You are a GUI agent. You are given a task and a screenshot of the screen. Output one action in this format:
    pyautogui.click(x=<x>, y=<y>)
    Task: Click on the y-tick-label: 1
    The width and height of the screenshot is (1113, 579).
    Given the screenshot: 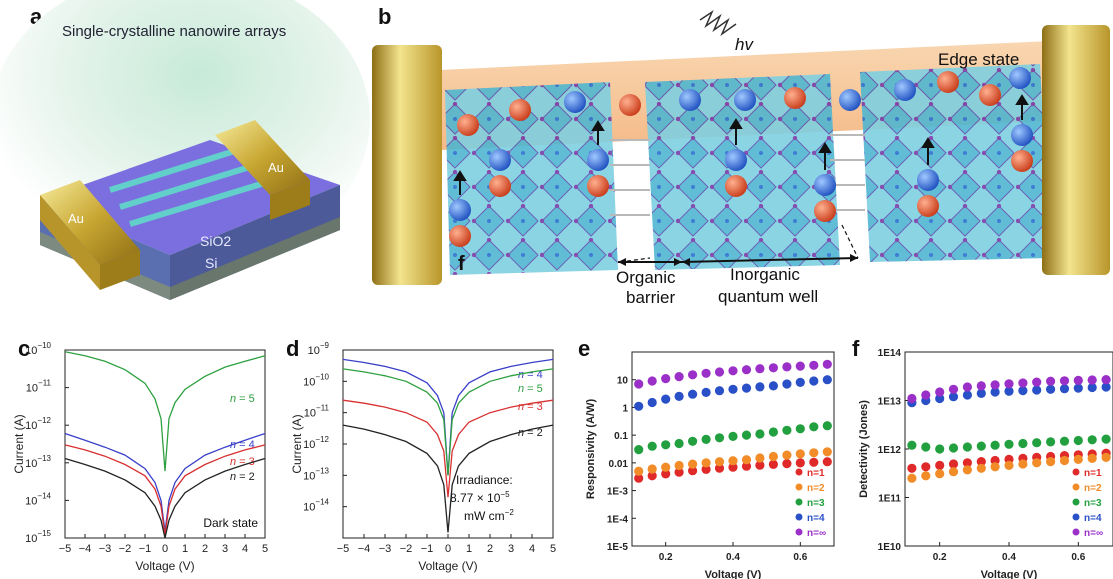 What is the action you would take?
    pyautogui.click(x=625, y=408)
    